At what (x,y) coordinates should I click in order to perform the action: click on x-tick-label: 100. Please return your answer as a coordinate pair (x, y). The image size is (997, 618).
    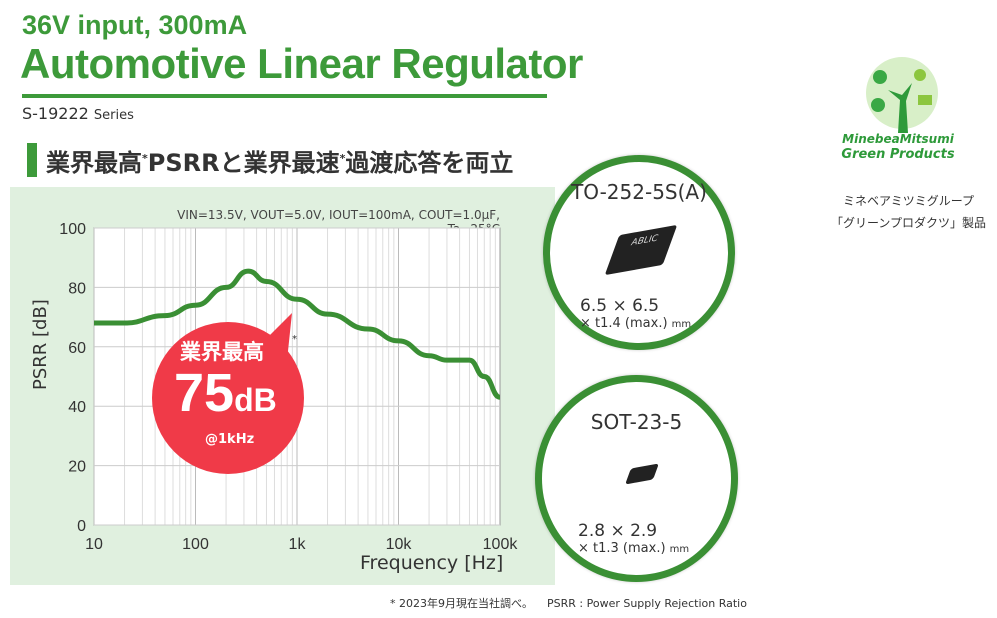
    Looking at the image, I should click on (195, 544).